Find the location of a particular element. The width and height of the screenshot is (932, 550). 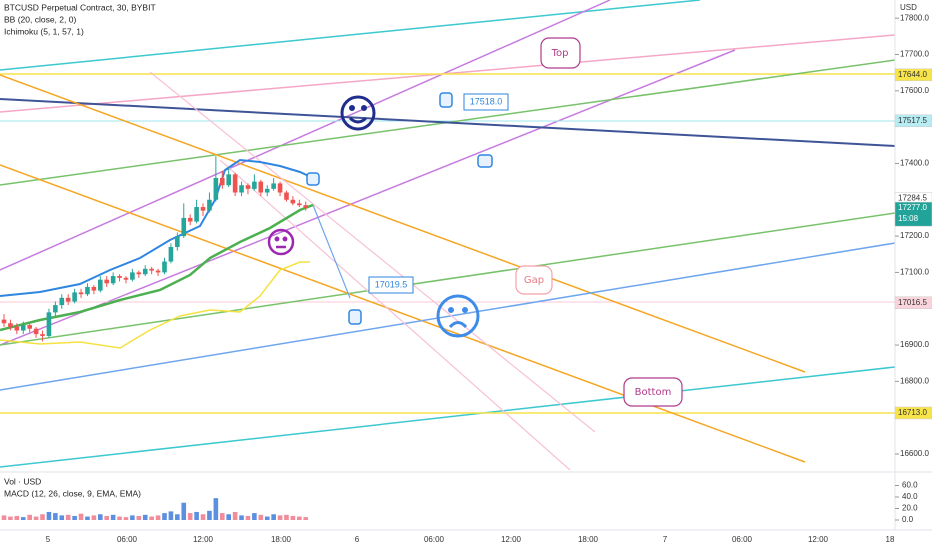

y-tick-label: 17800.0 is located at coordinates (914, 17).